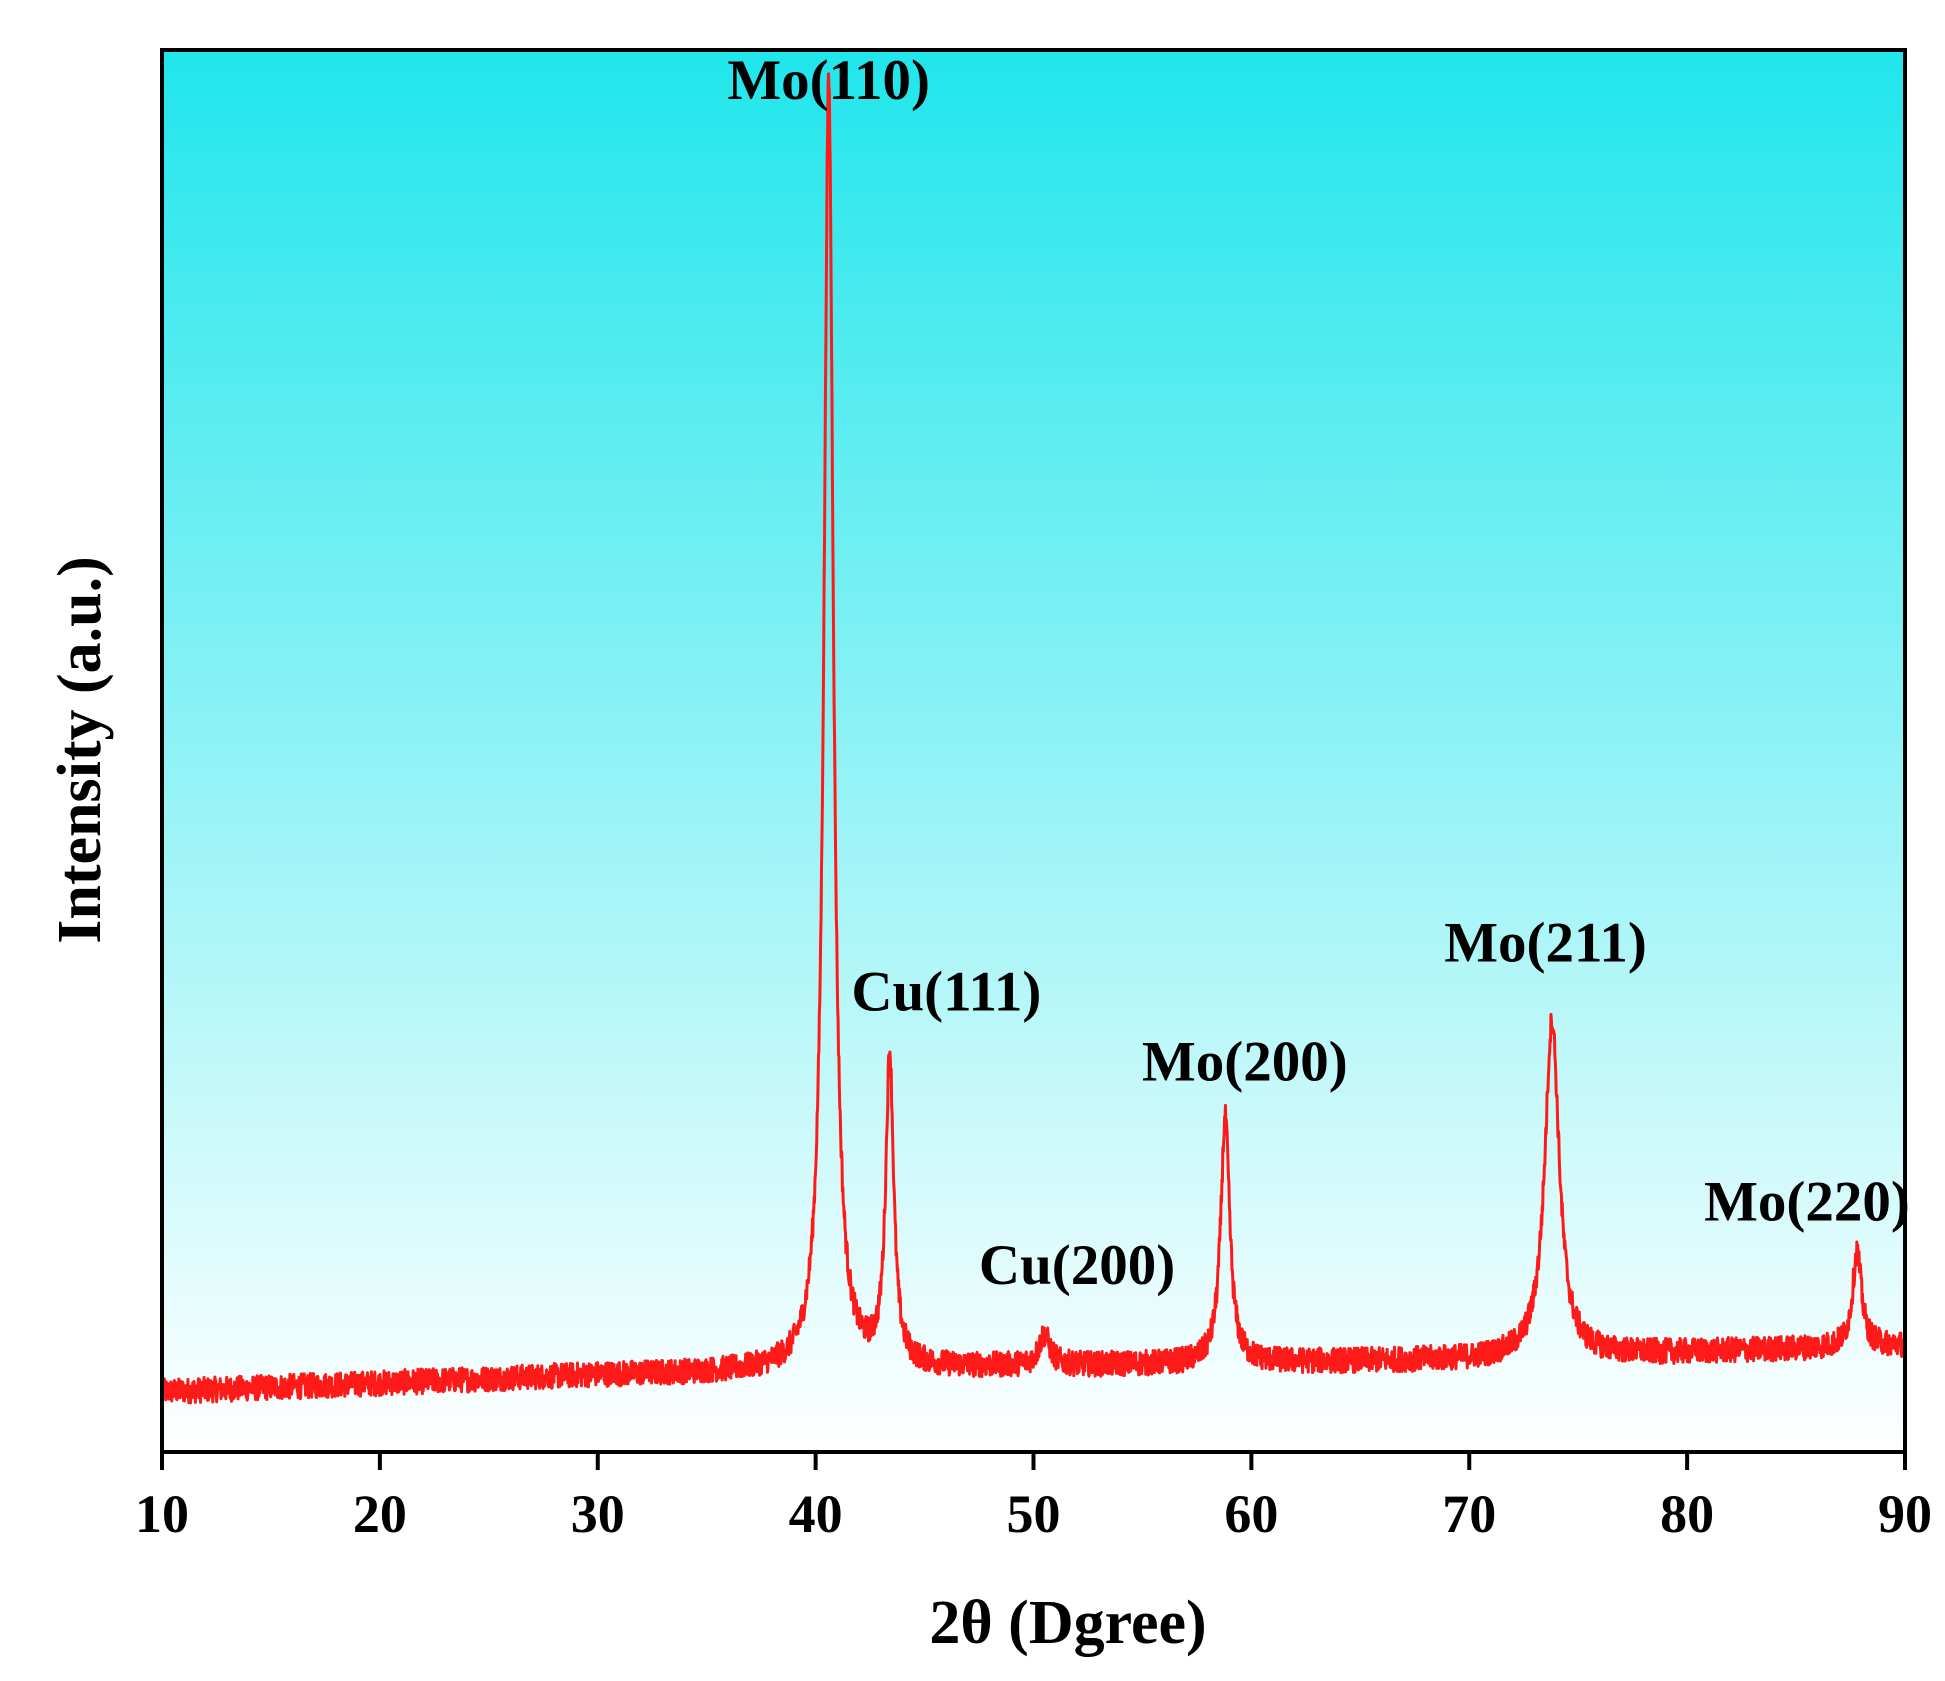 The image size is (1945, 1681). What do you see at coordinates (1807, 1202) in the screenshot?
I see `peak-label: Mo(220)` at bounding box center [1807, 1202].